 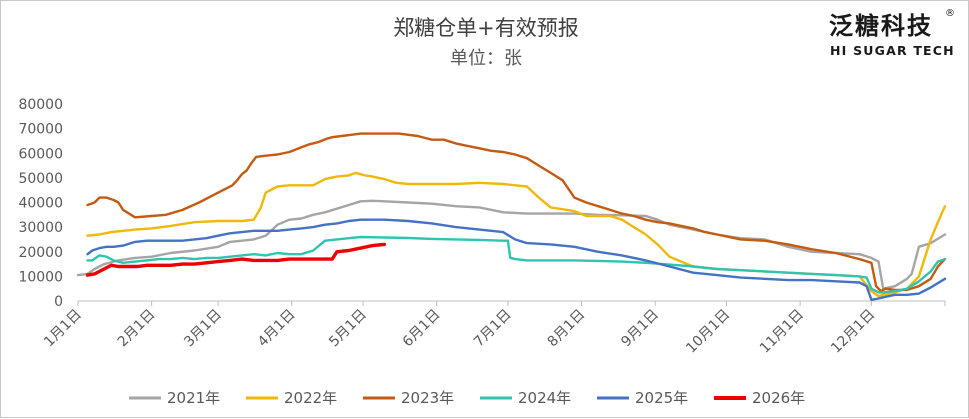 What do you see at coordinates (137, 329) in the screenshot?
I see `x-tick-label: 2月1日` at bounding box center [137, 329].